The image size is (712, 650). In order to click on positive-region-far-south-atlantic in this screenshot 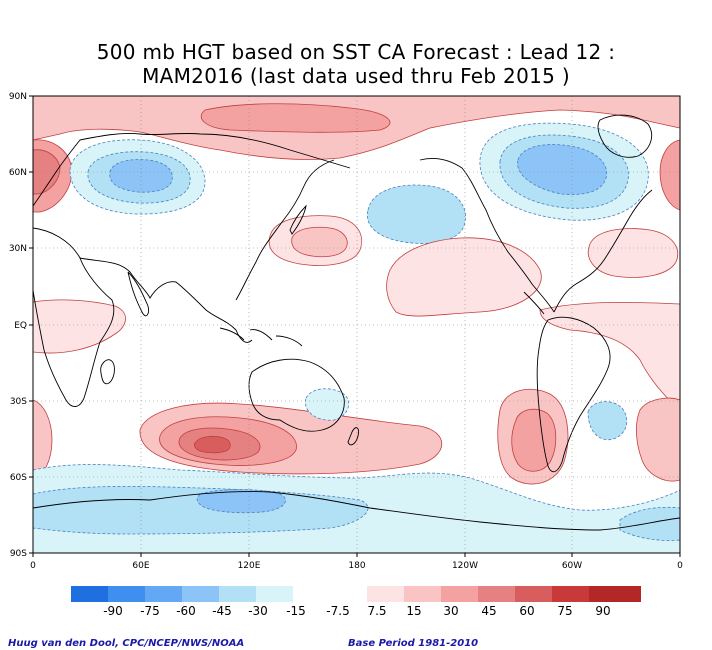, I will do `click(658, 439)`.